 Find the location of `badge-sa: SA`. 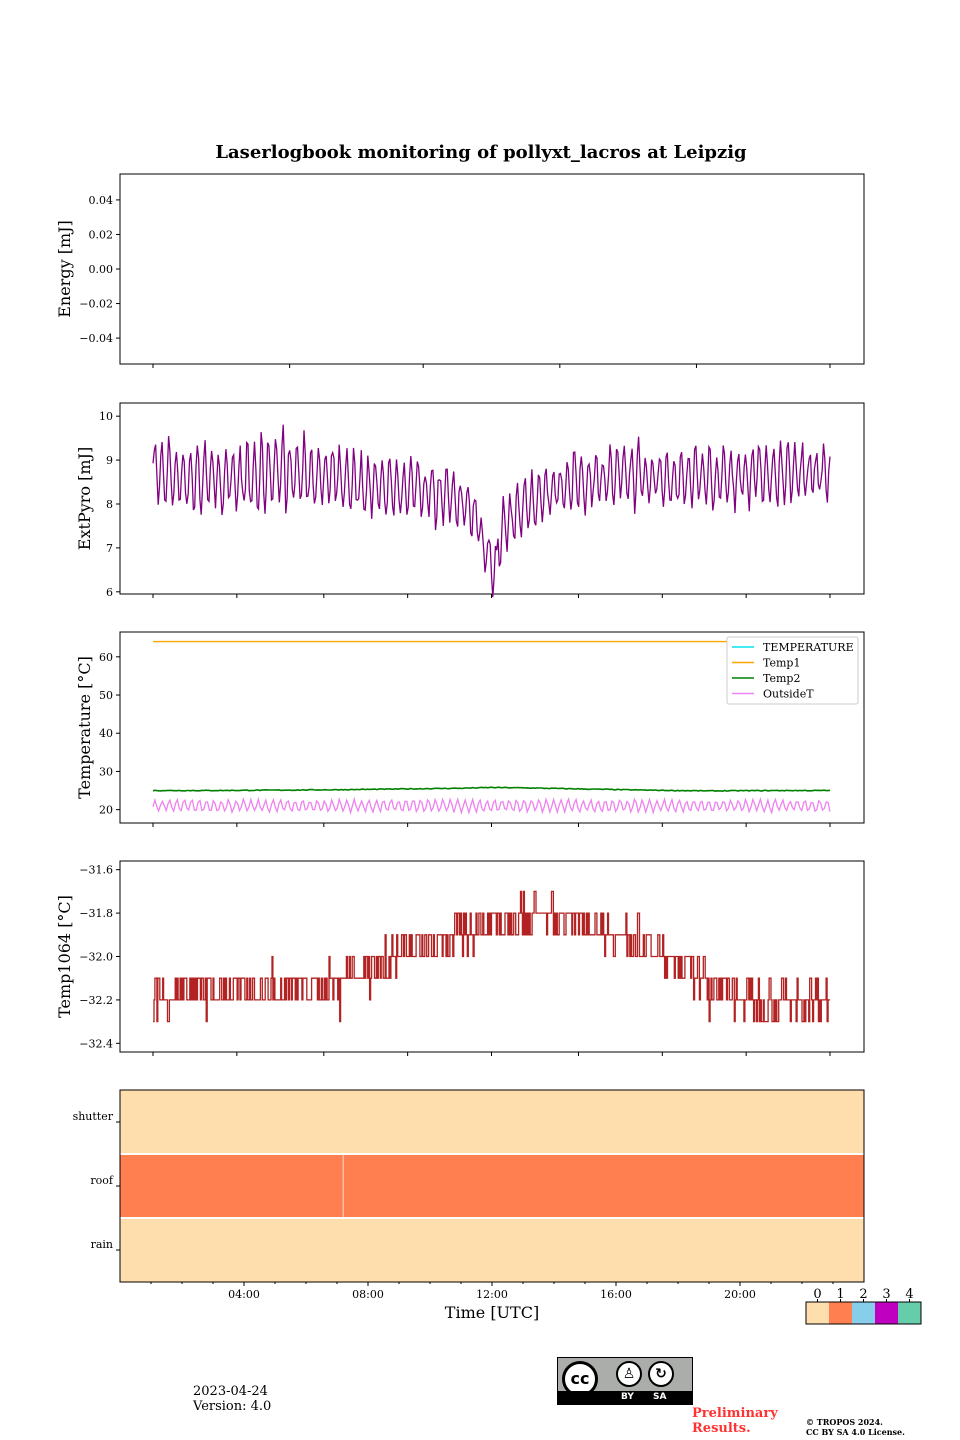

badge-sa: SA is located at coordinates (660, 1397).